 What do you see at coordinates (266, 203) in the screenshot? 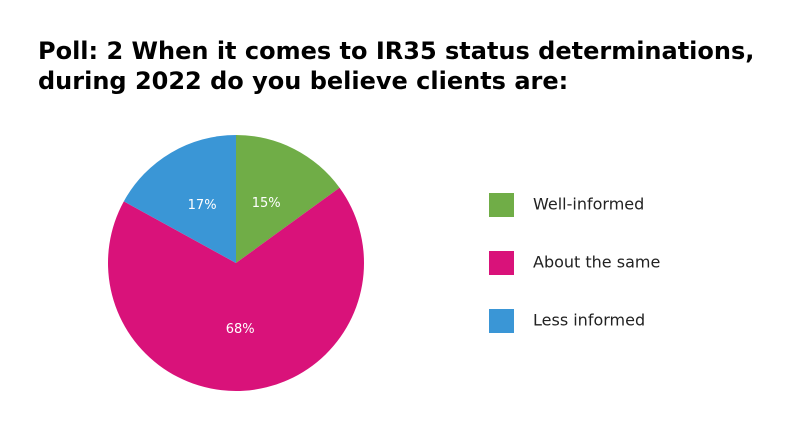
I see `slice-label: 15%` at bounding box center [266, 203].